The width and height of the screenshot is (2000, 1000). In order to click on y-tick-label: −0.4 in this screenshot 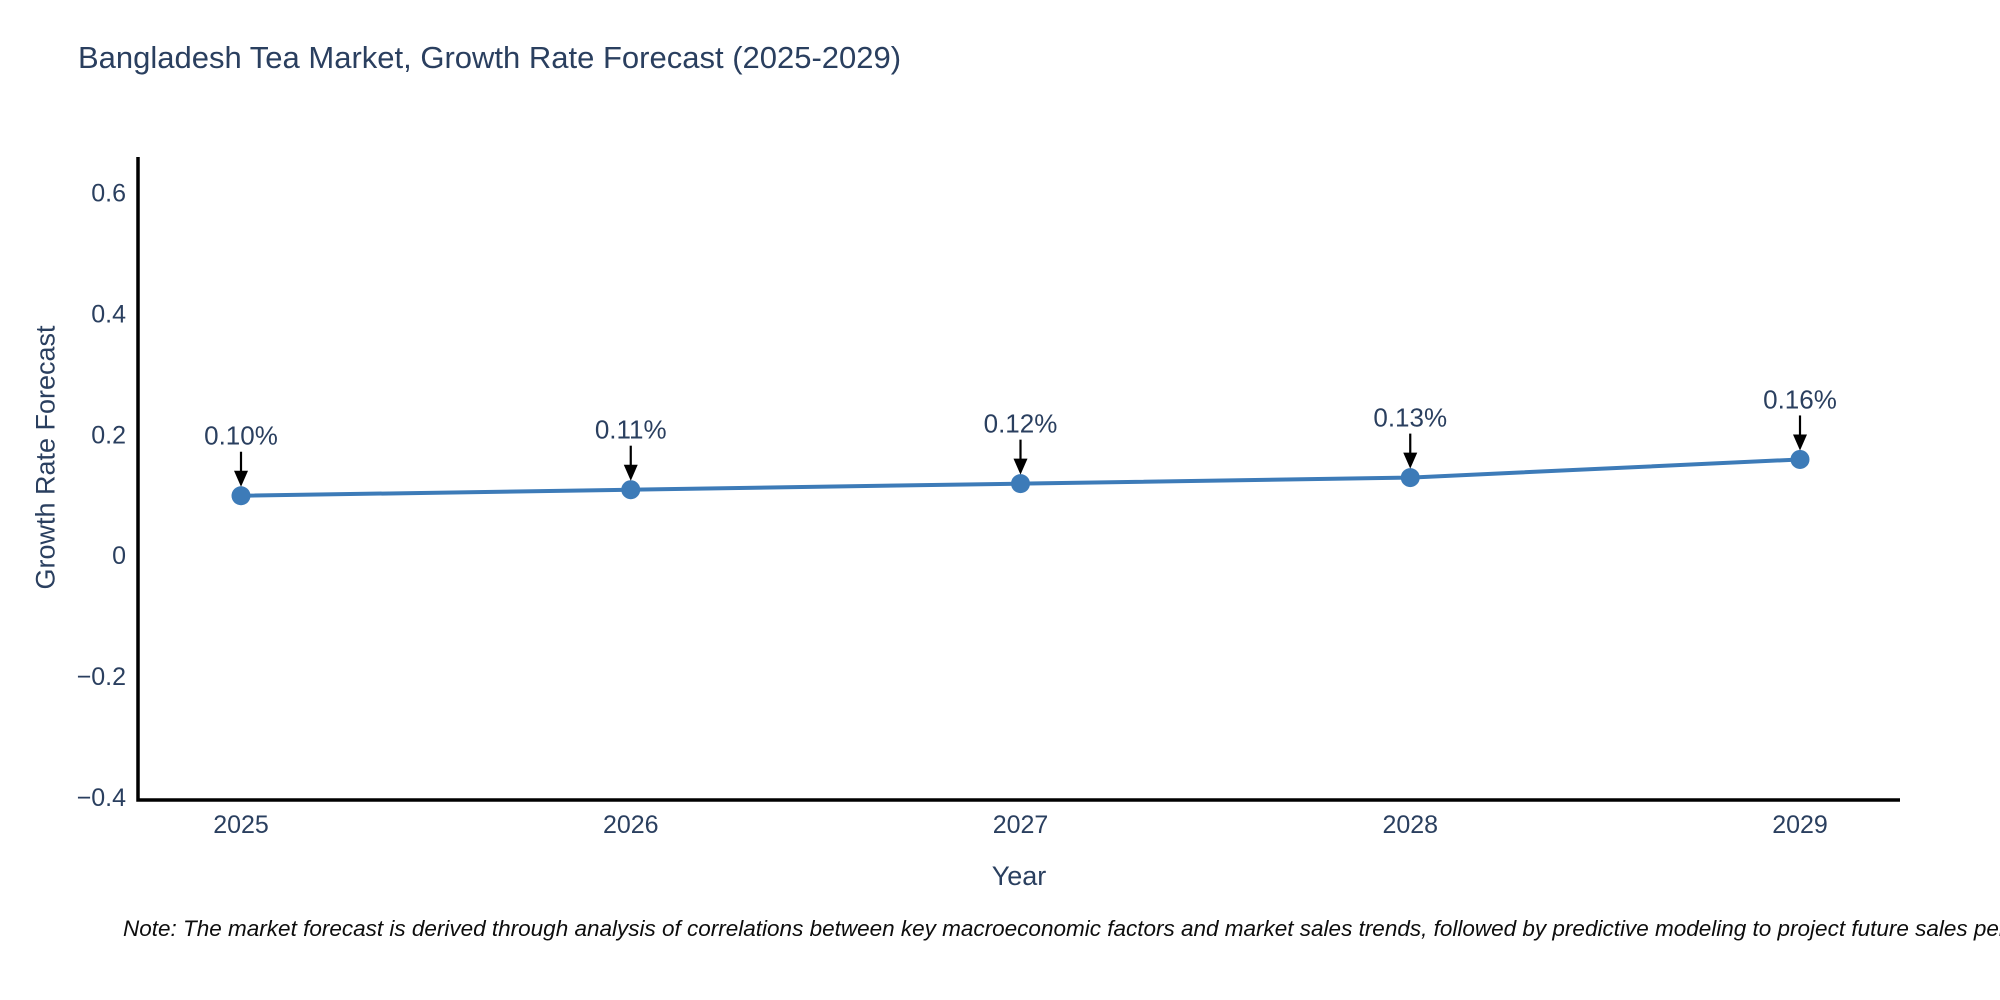, I will do `click(101, 798)`.